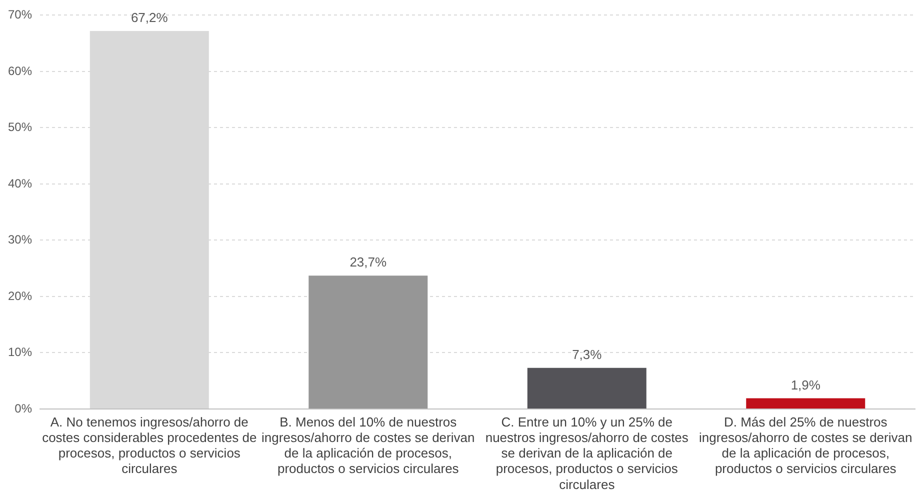 The height and width of the screenshot is (499, 921). I want to click on data-label: 1,9%, so click(805, 384).